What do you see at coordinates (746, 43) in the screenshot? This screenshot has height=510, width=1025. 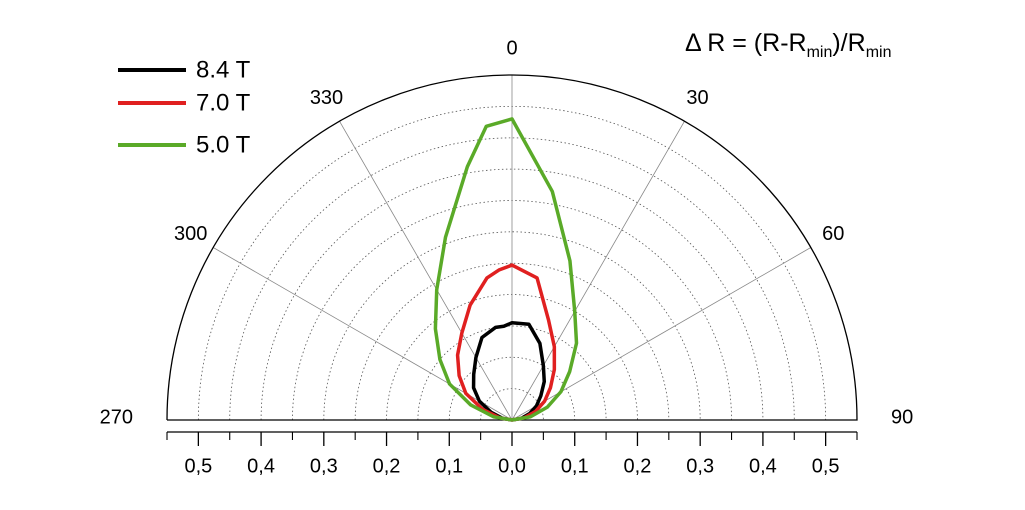 I see `annotation-part: Δ R = (R-R` at bounding box center [746, 43].